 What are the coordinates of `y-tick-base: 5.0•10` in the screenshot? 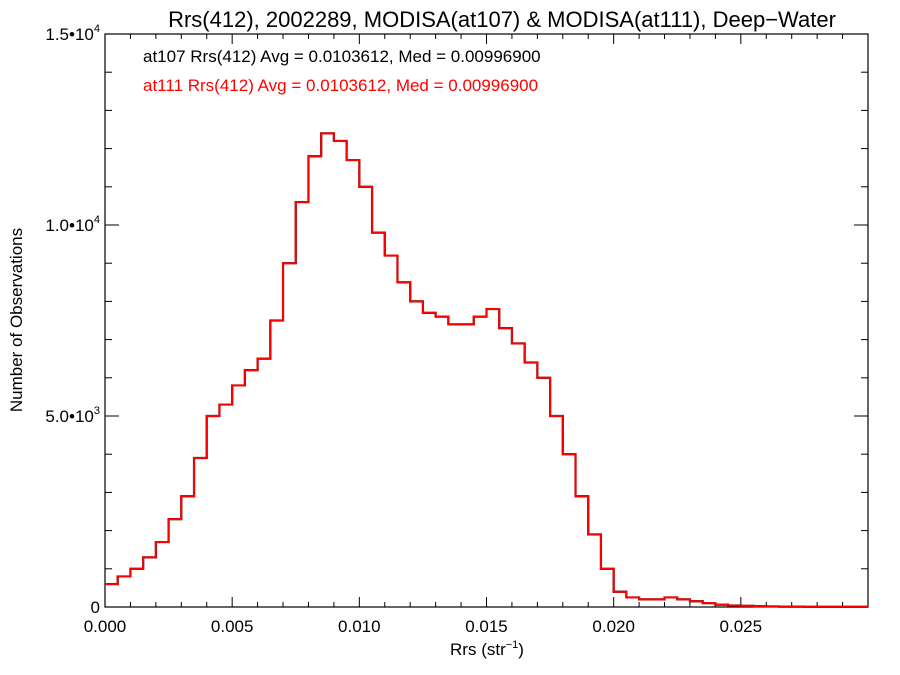 It's located at (69, 416).